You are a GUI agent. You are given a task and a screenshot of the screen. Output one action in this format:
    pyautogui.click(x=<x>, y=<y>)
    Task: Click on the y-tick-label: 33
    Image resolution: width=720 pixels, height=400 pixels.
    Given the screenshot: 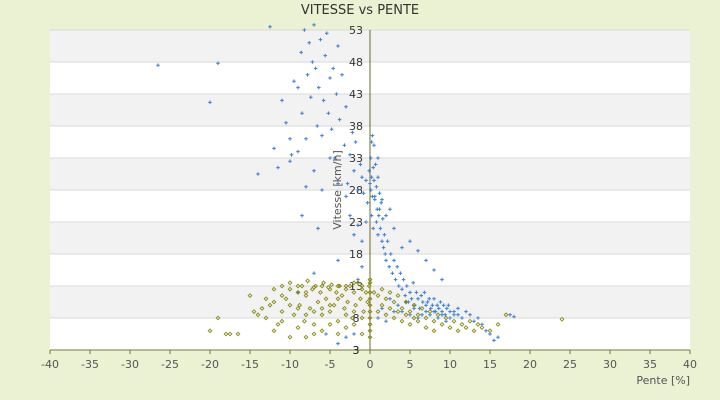 What is the action you would take?
    pyautogui.click(x=356, y=158)
    